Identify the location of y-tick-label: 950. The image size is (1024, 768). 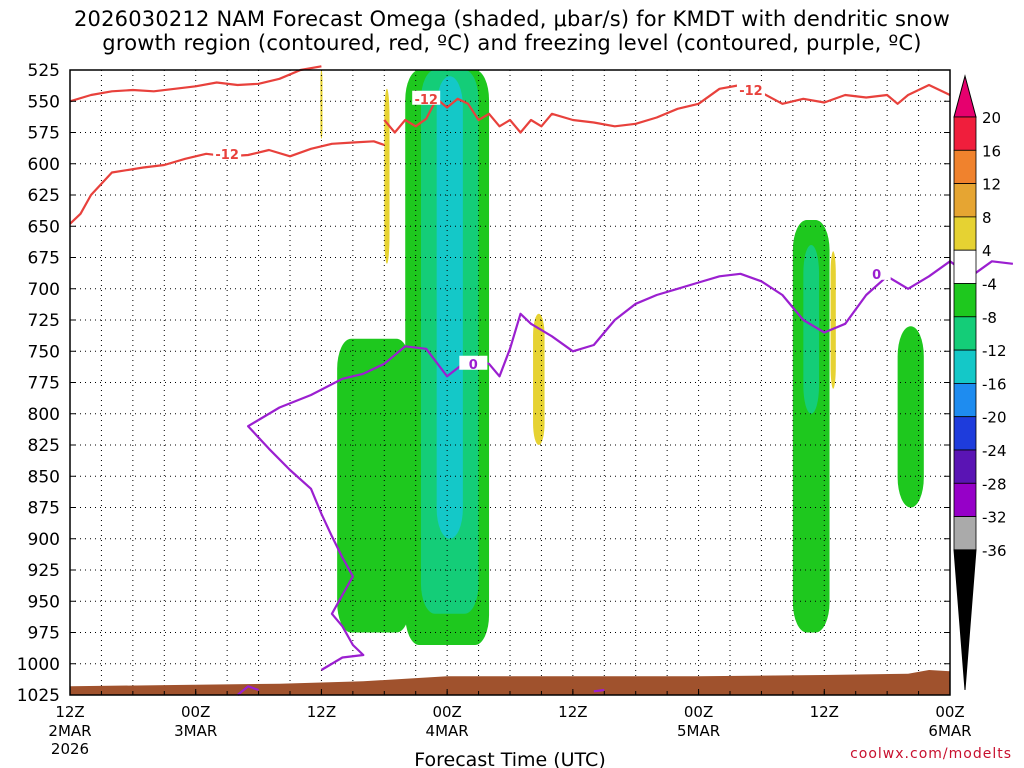
(44, 602).